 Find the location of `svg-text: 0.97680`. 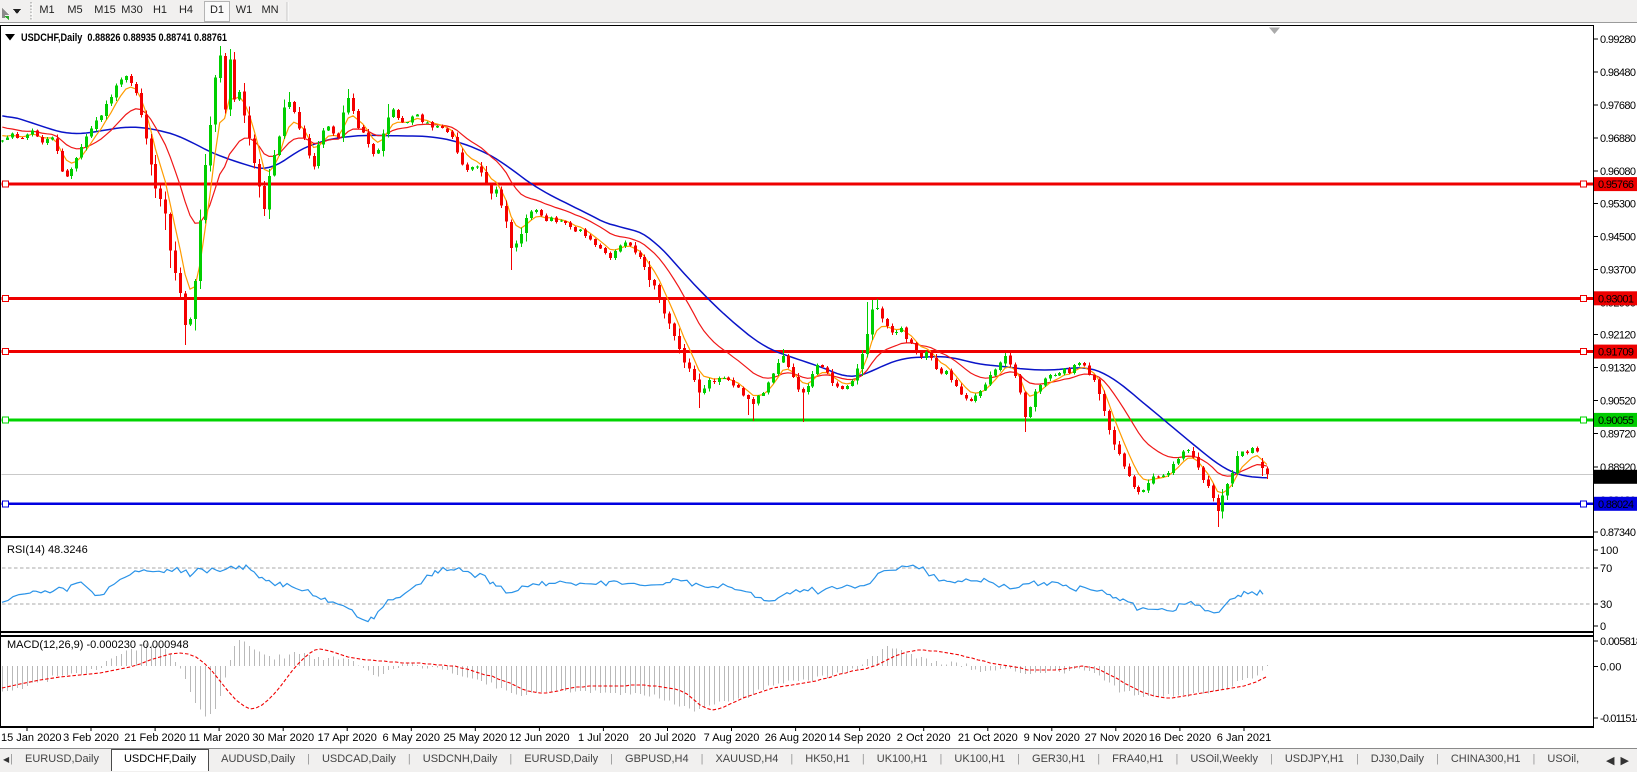

svg-text: 0.97680 is located at coordinates (1618, 106).